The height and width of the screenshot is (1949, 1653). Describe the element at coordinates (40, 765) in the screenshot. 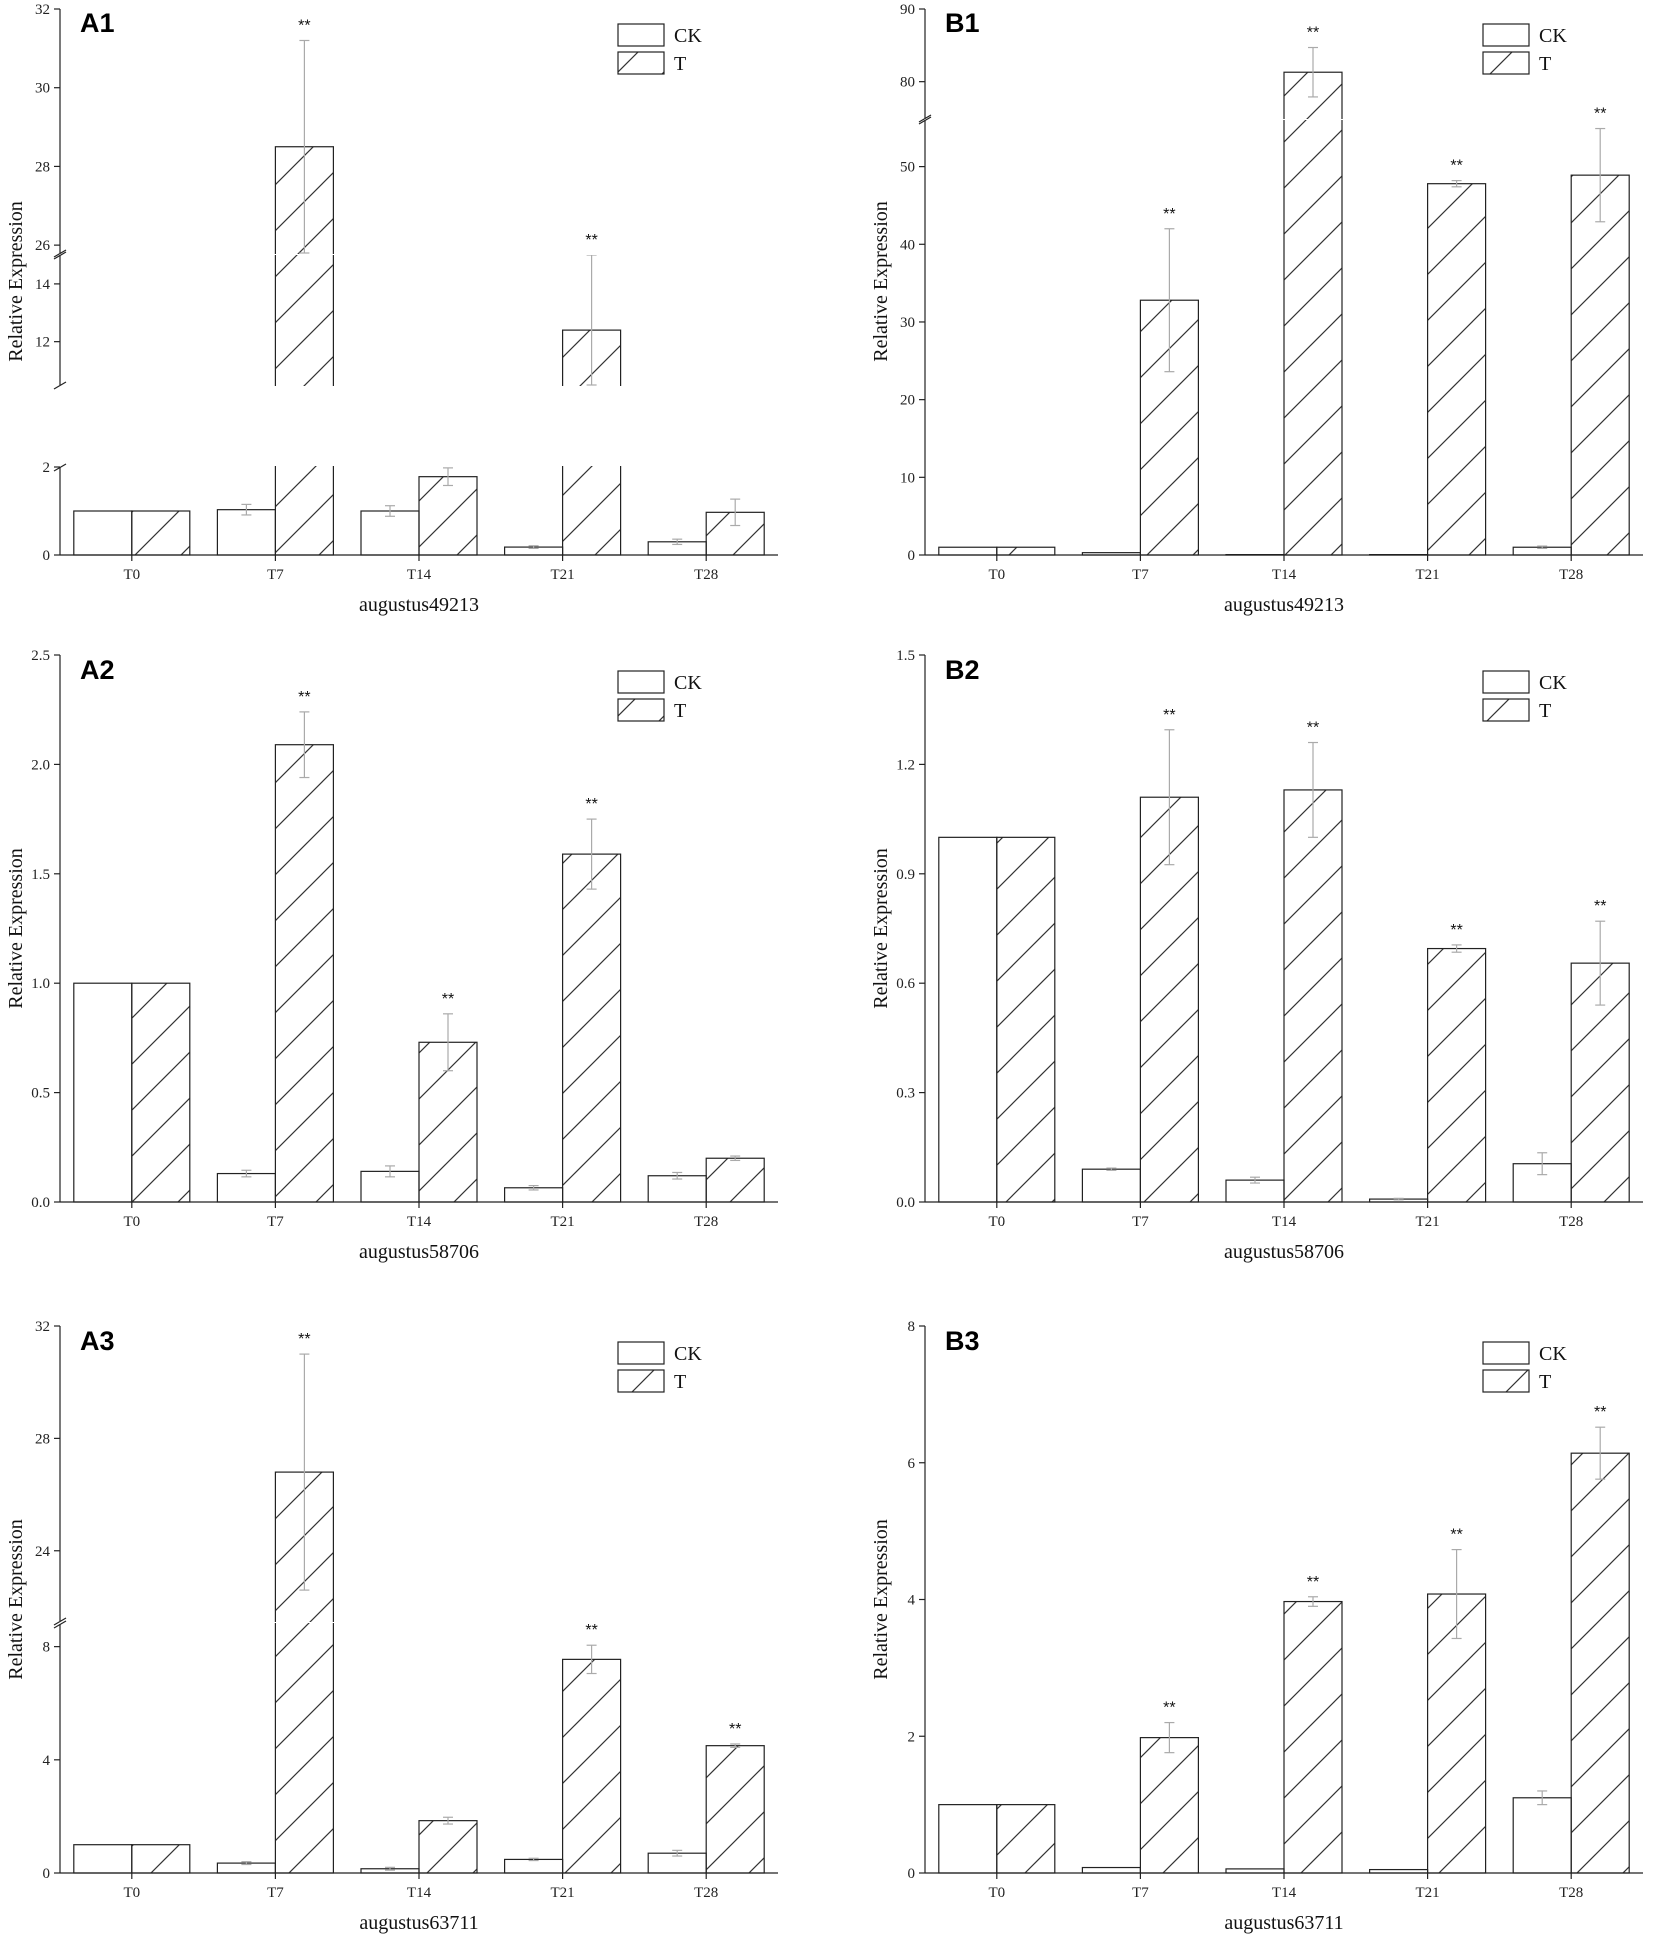

I see `y-tick-label: 2.0` at that location.